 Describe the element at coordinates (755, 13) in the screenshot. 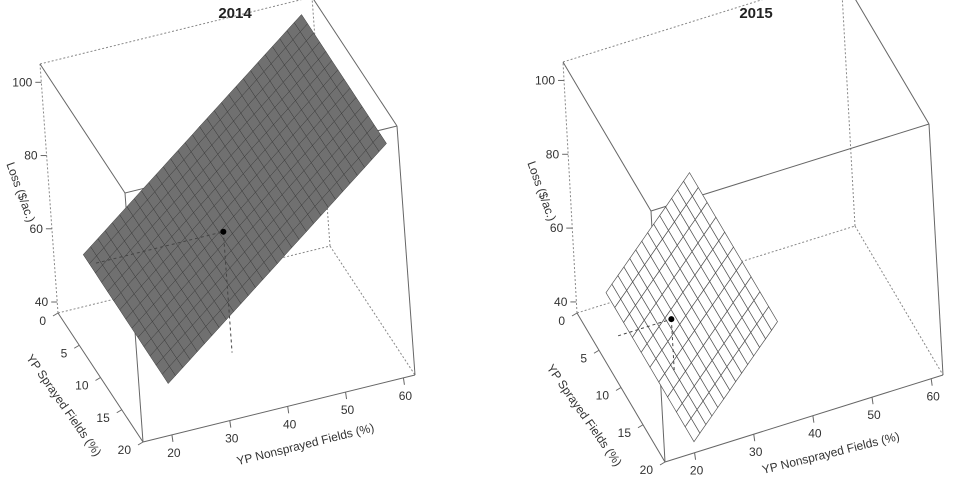

I see `chart-title: 2015` at that location.